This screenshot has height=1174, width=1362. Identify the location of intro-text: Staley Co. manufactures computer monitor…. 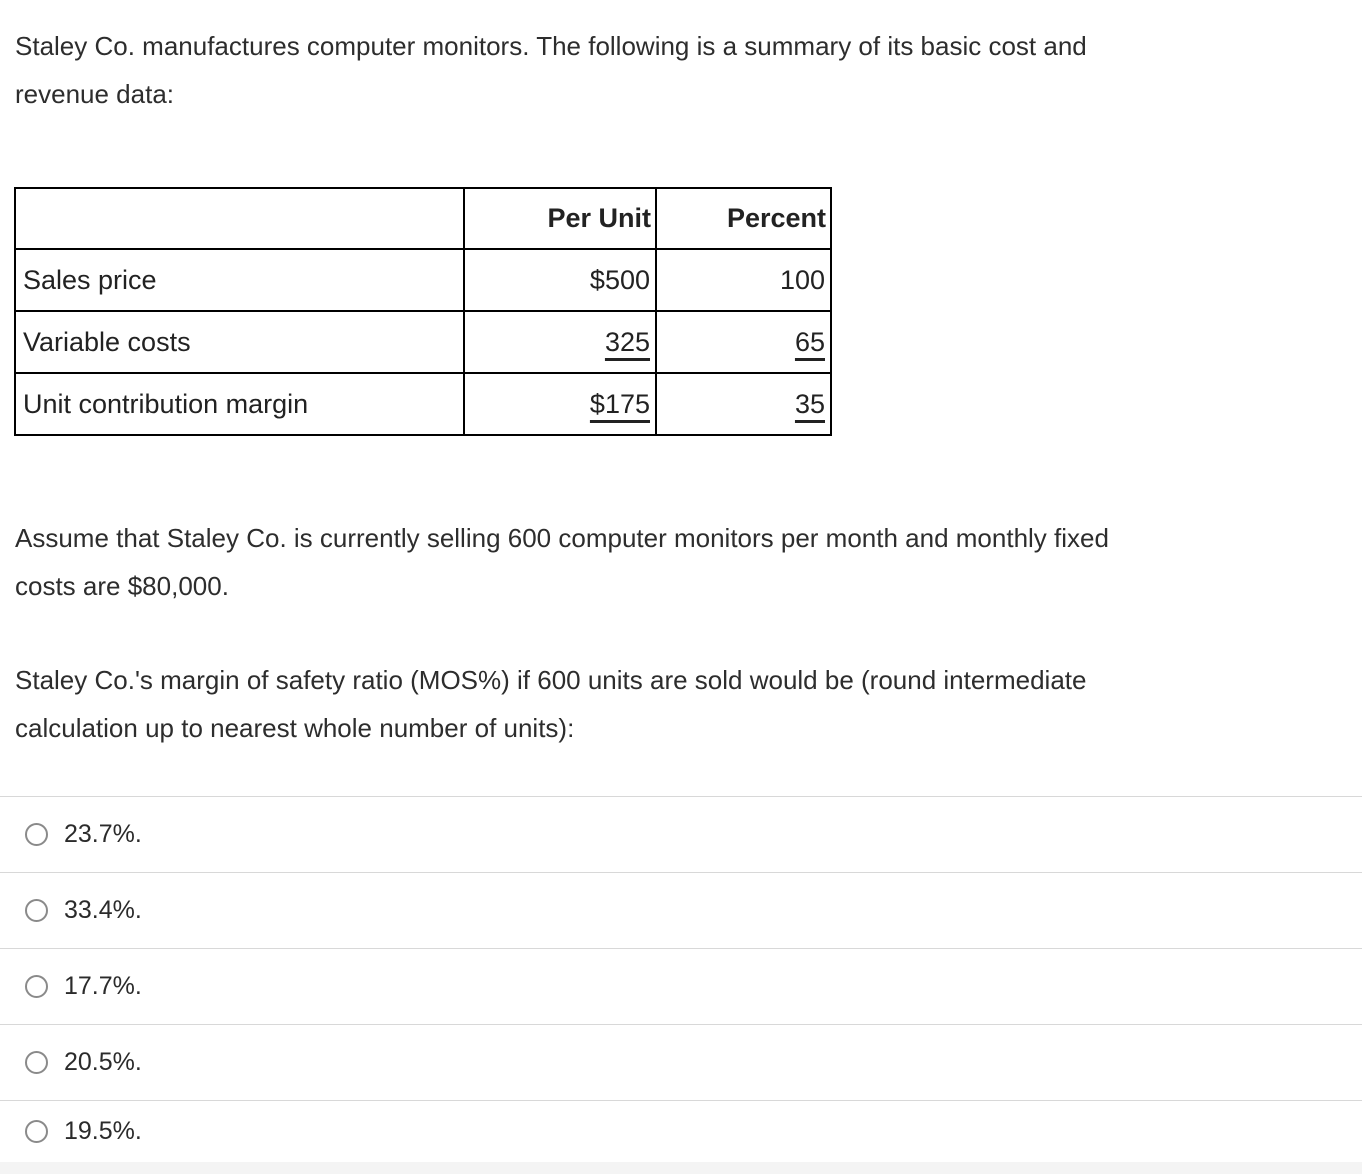
(688, 70).